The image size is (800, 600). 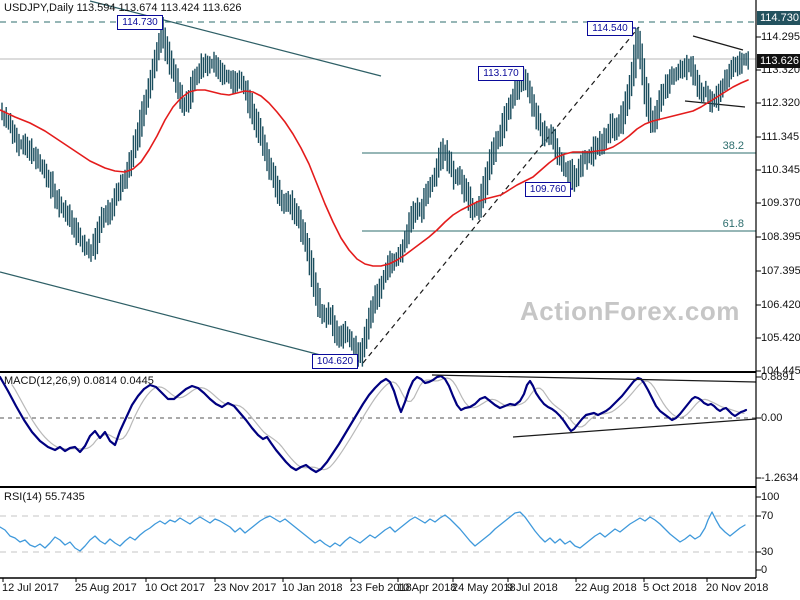 I want to click on price-axis-label: 105.420, so click(x=780, y=338).